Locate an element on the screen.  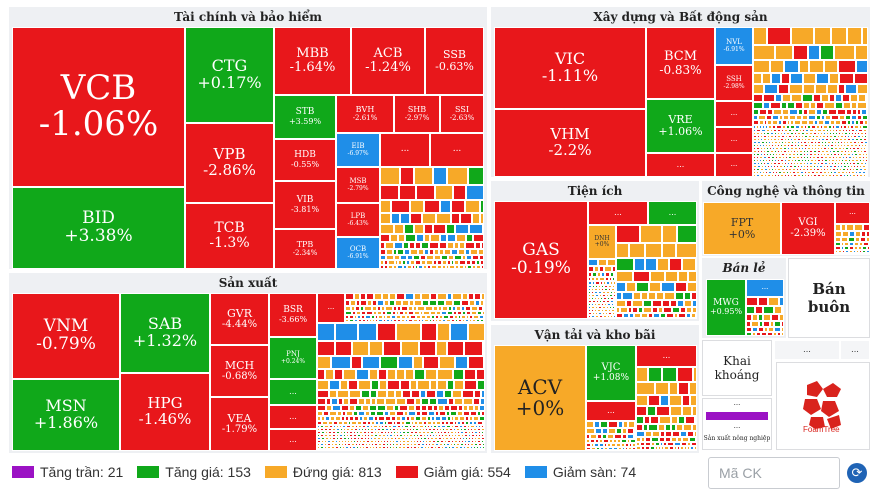
tile-MSN: MSN +1.86% is located at coordinates (66, 415).